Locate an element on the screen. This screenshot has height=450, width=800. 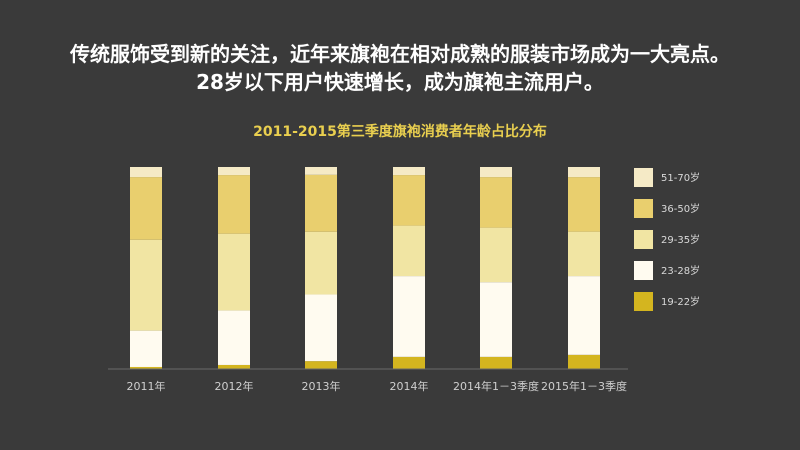
x-tick-label: 2013年 is located at coordinates (321, 386).